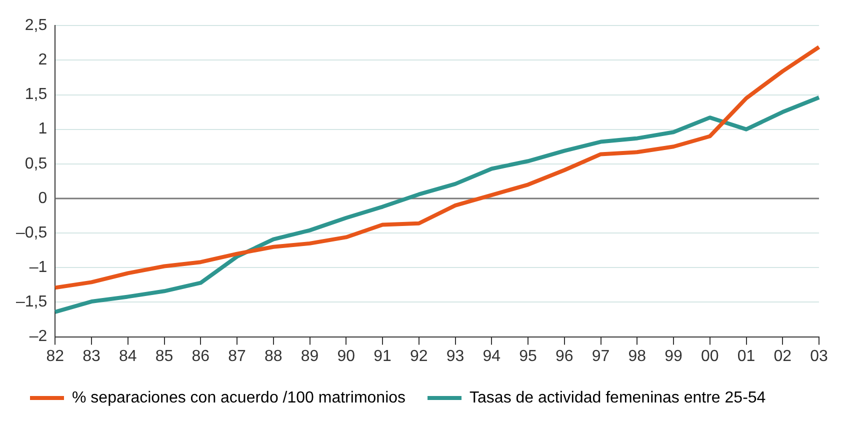  I want to click on x-tick-label: 95, so click(528, 356).